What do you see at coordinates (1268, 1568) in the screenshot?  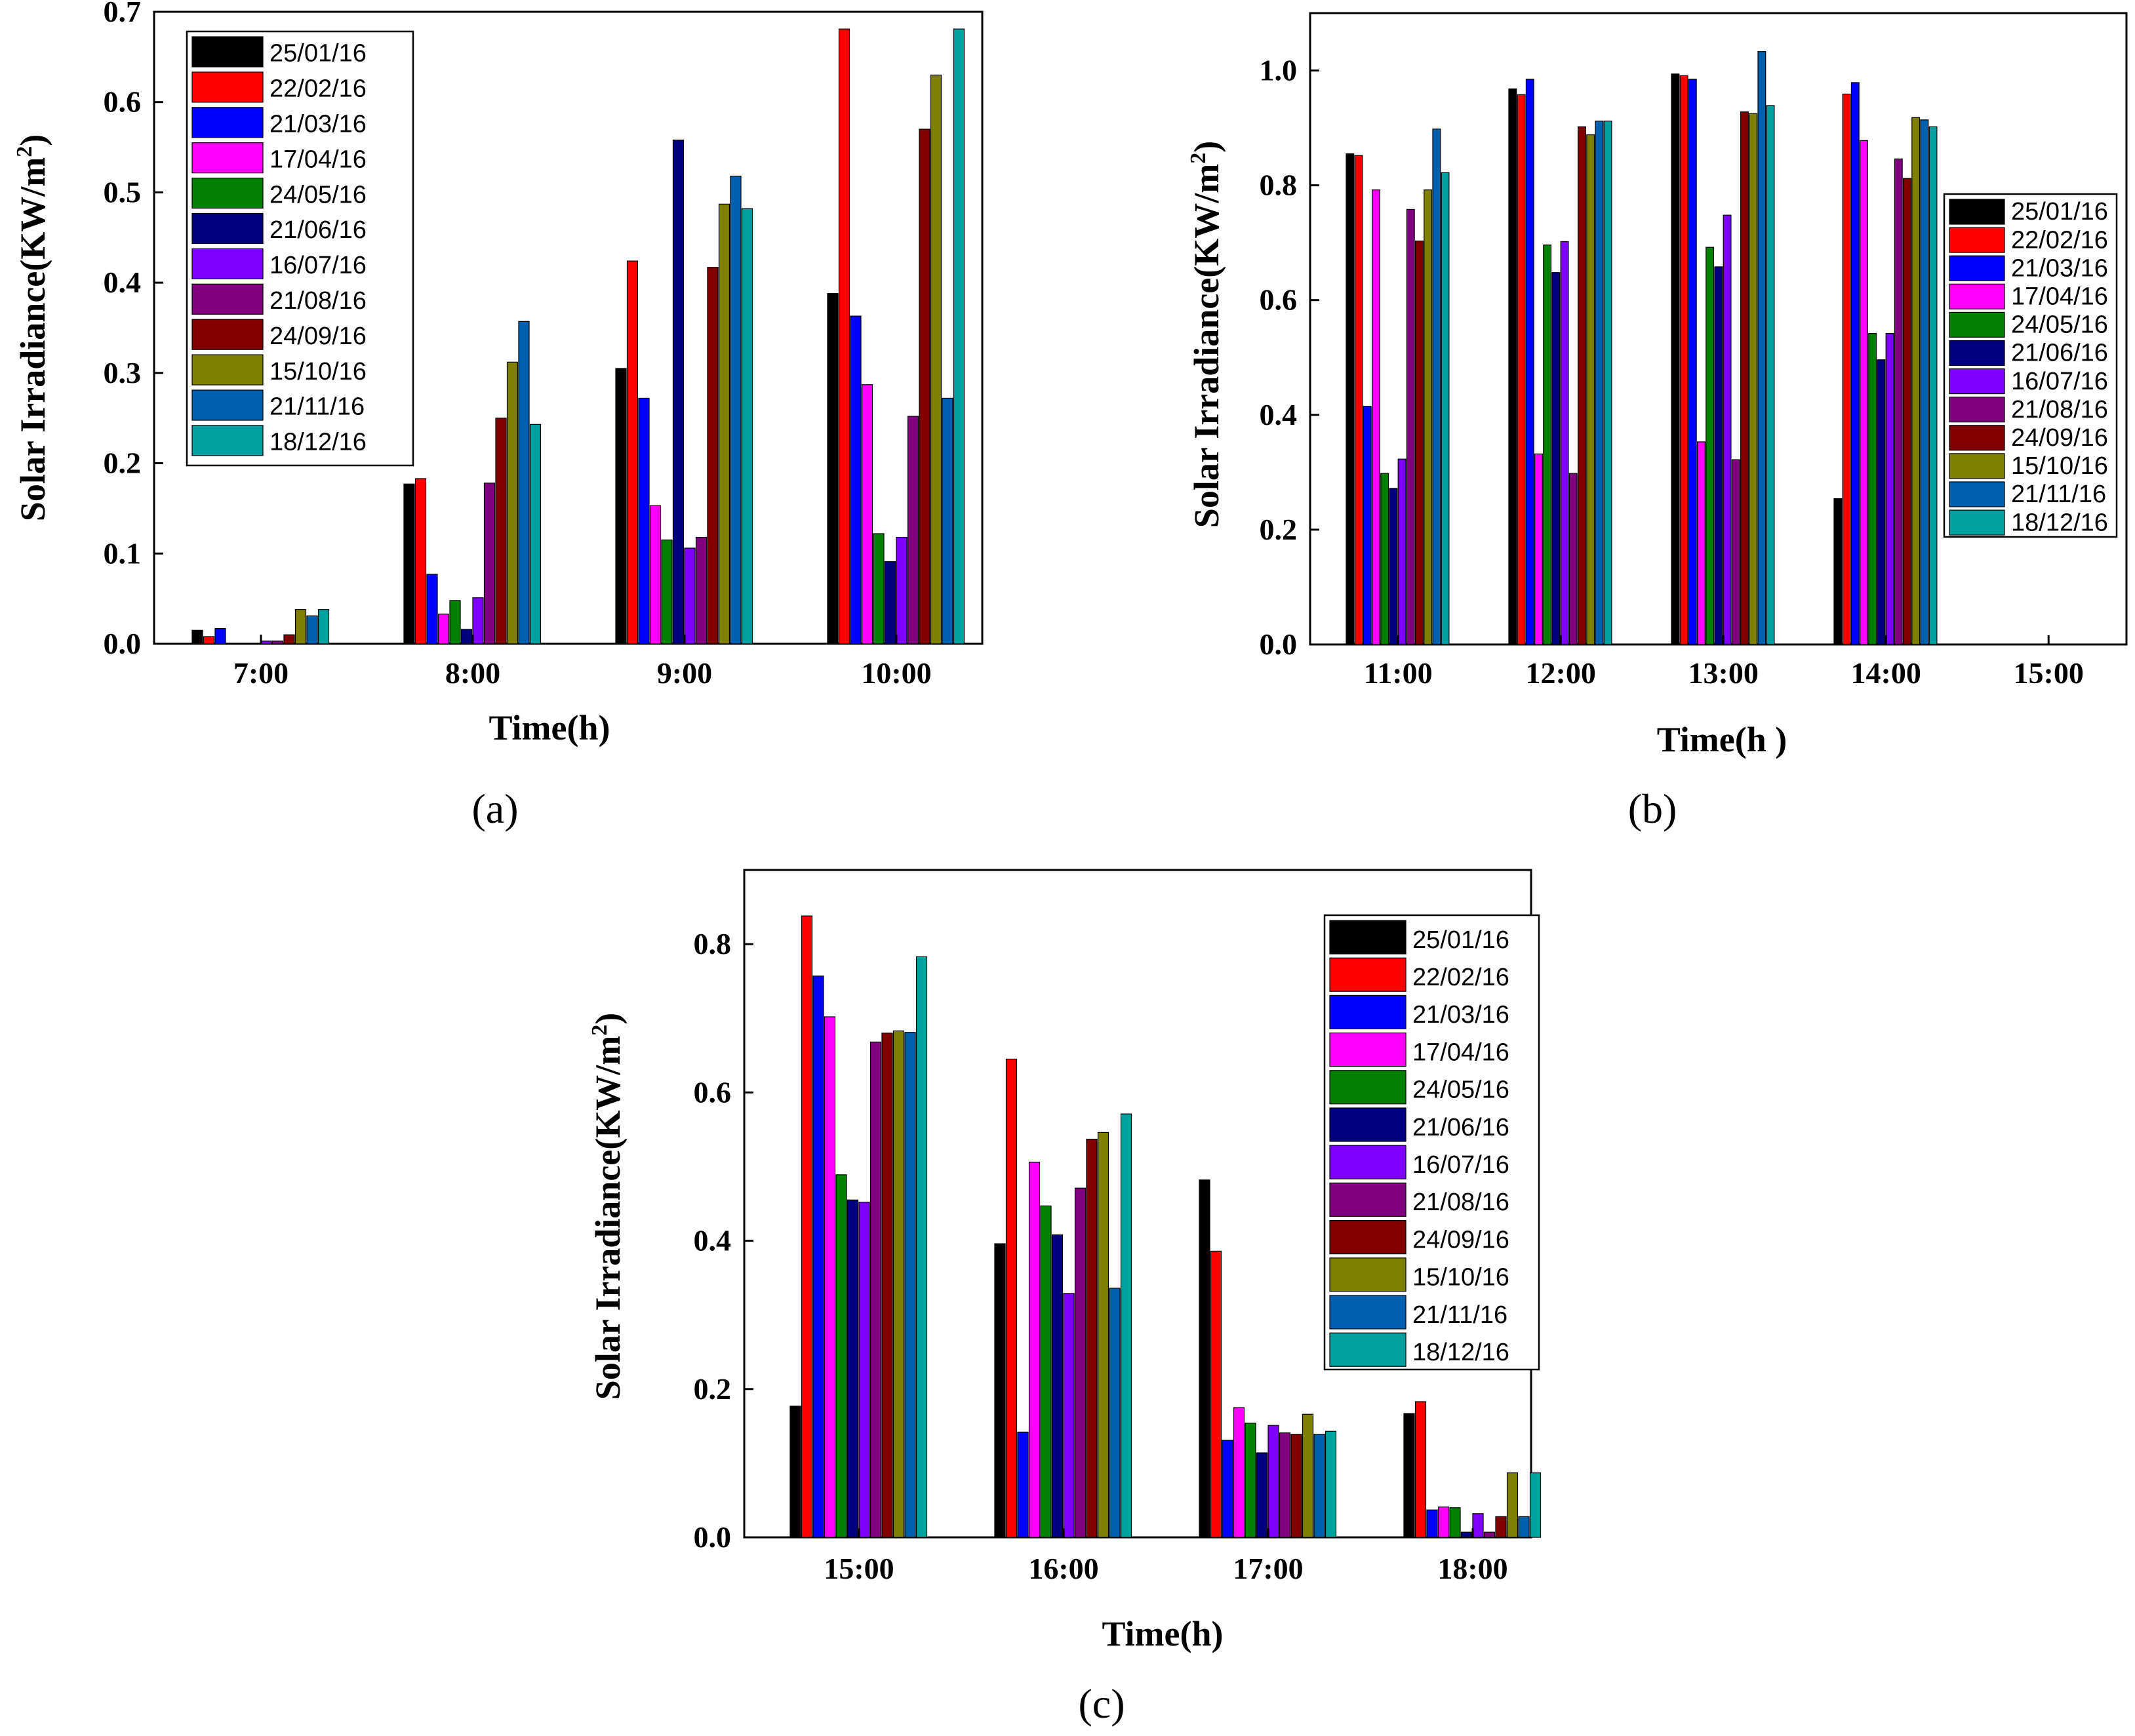 I see `x-tick-label: 17:00` at bounding box center [1268, 1568].